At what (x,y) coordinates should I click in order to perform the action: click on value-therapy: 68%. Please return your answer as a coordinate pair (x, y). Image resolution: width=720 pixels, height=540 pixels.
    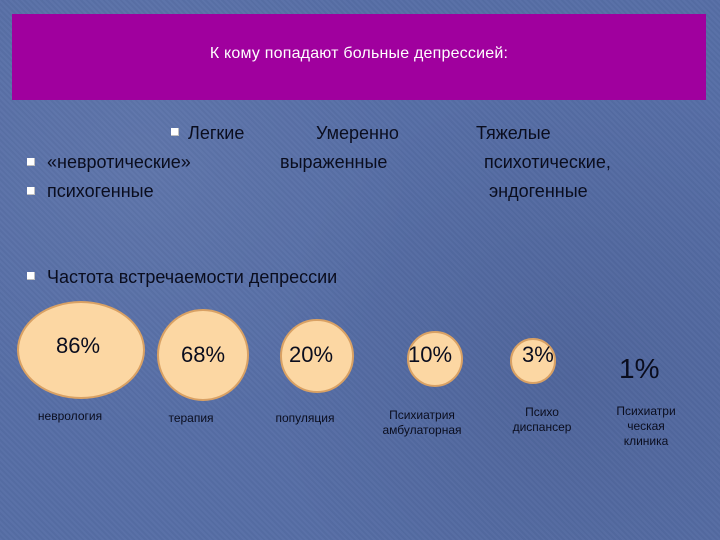
    Looking at the image, I should click on (203, 354).